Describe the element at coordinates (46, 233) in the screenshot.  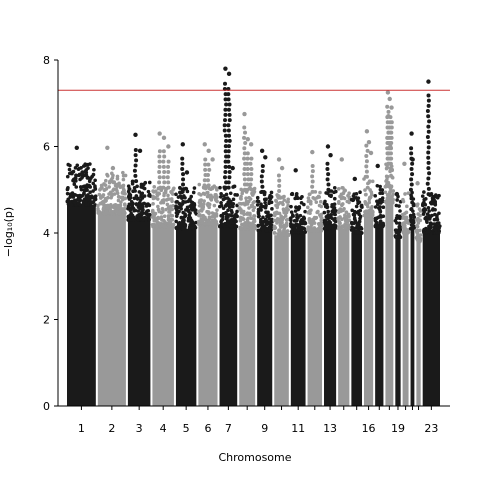
I see `y-tick-label: 4` at that location.